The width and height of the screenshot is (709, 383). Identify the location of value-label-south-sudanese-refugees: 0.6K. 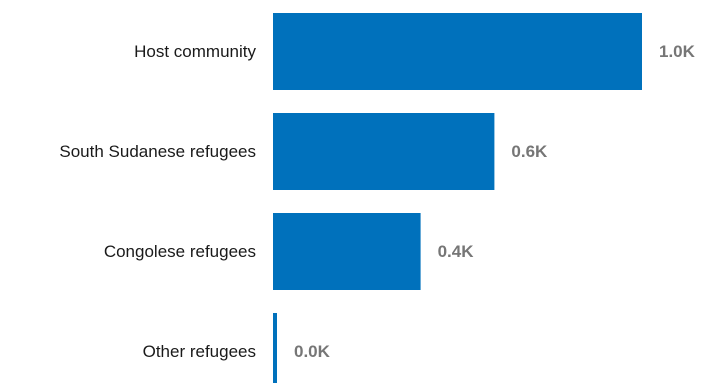
(529, 151).